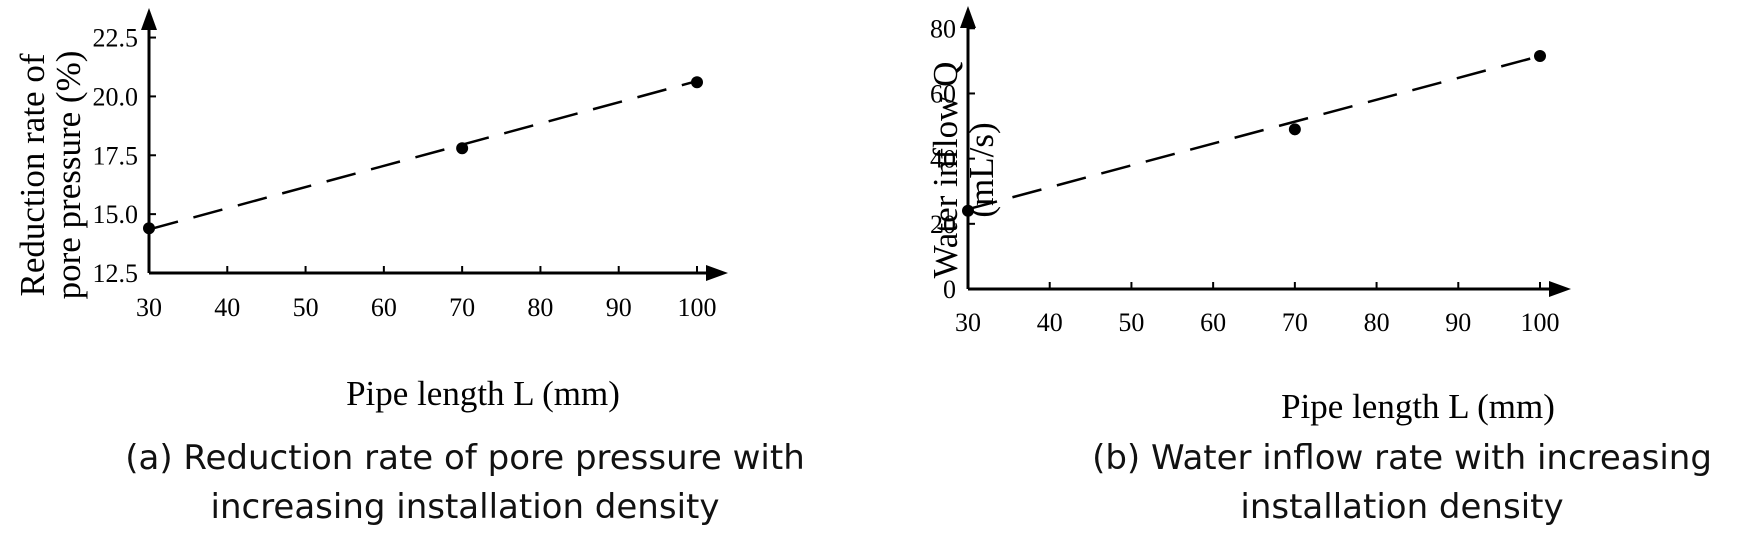  Describe the element at coordinates (116, 96) in the screenshot. I see `y-tick-label: 20.0` at that location.